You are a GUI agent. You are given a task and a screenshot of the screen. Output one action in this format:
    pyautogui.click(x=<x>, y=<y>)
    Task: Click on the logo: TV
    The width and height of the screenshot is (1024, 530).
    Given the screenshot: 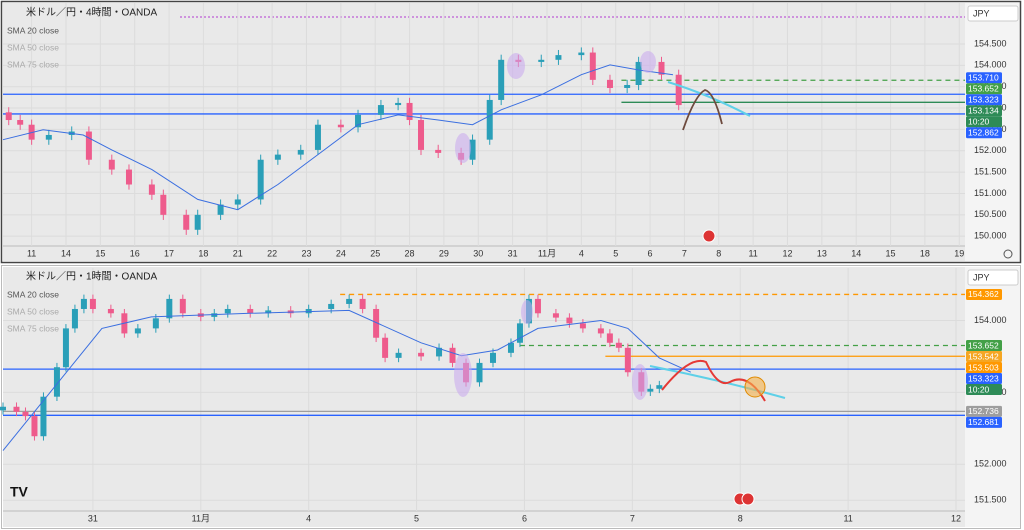 What is the action you would take?
    pyautogui.click(x=19, y=492)
    